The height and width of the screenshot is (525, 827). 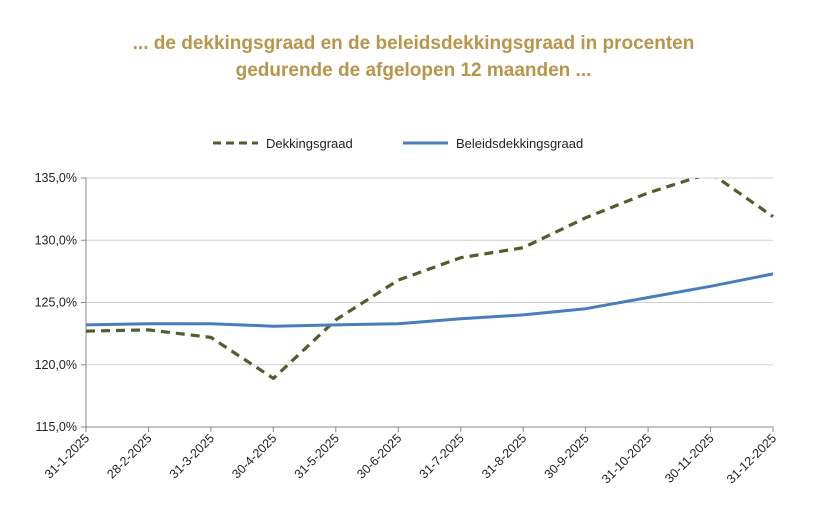 I want to click on legend: Dekkingsgraad Beleidsdekkingsgraad, so click(x=398, y=143).